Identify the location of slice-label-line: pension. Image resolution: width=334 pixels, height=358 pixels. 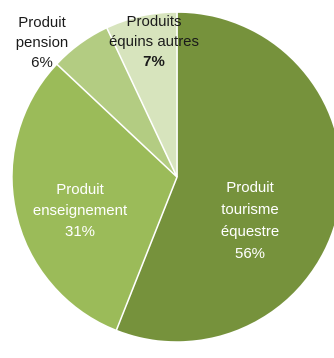
(42, 42).